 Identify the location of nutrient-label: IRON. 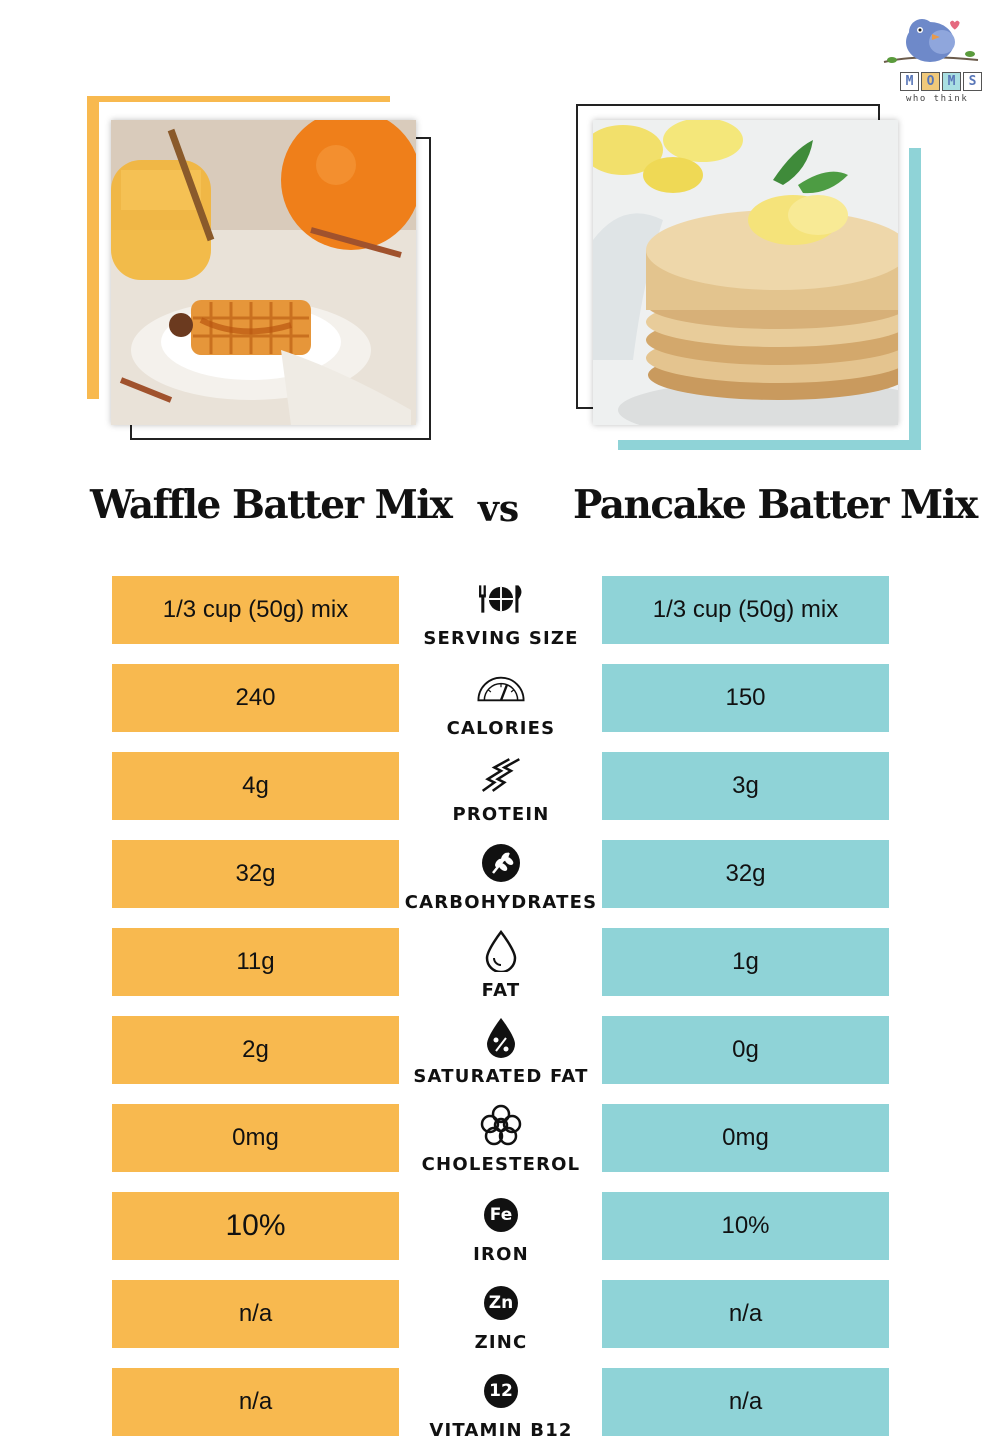
(501, 1254).